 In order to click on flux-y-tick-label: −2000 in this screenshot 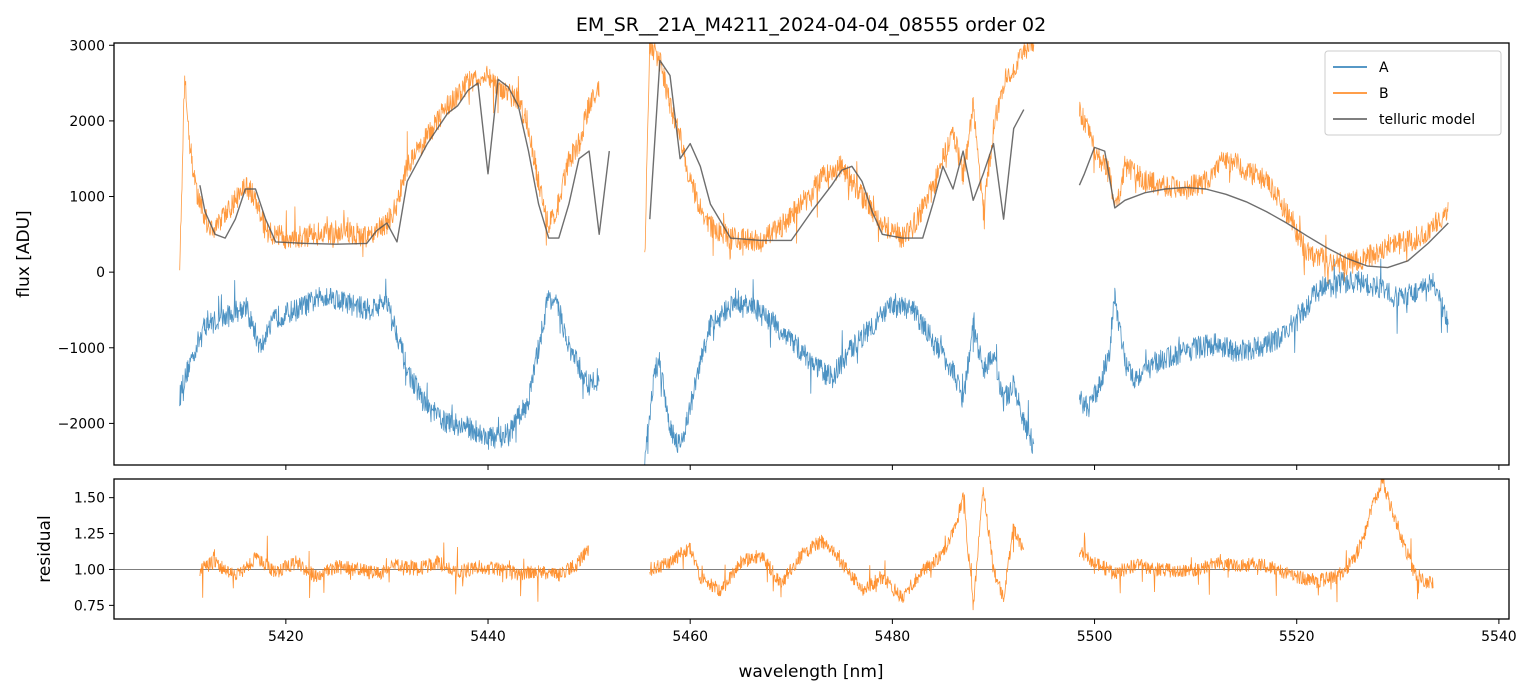, I will do `click(81, 424)`.